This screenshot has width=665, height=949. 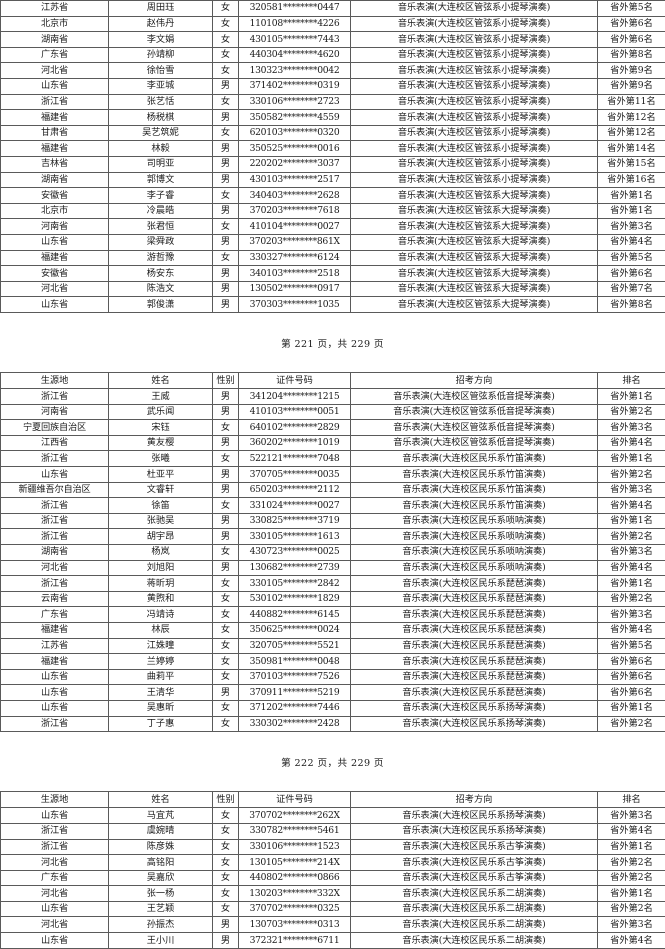 What do you see at coordinates (161, 102) in the screenshot?
I see `cell-name: 张艺恬` at bounding box center [161, 102].